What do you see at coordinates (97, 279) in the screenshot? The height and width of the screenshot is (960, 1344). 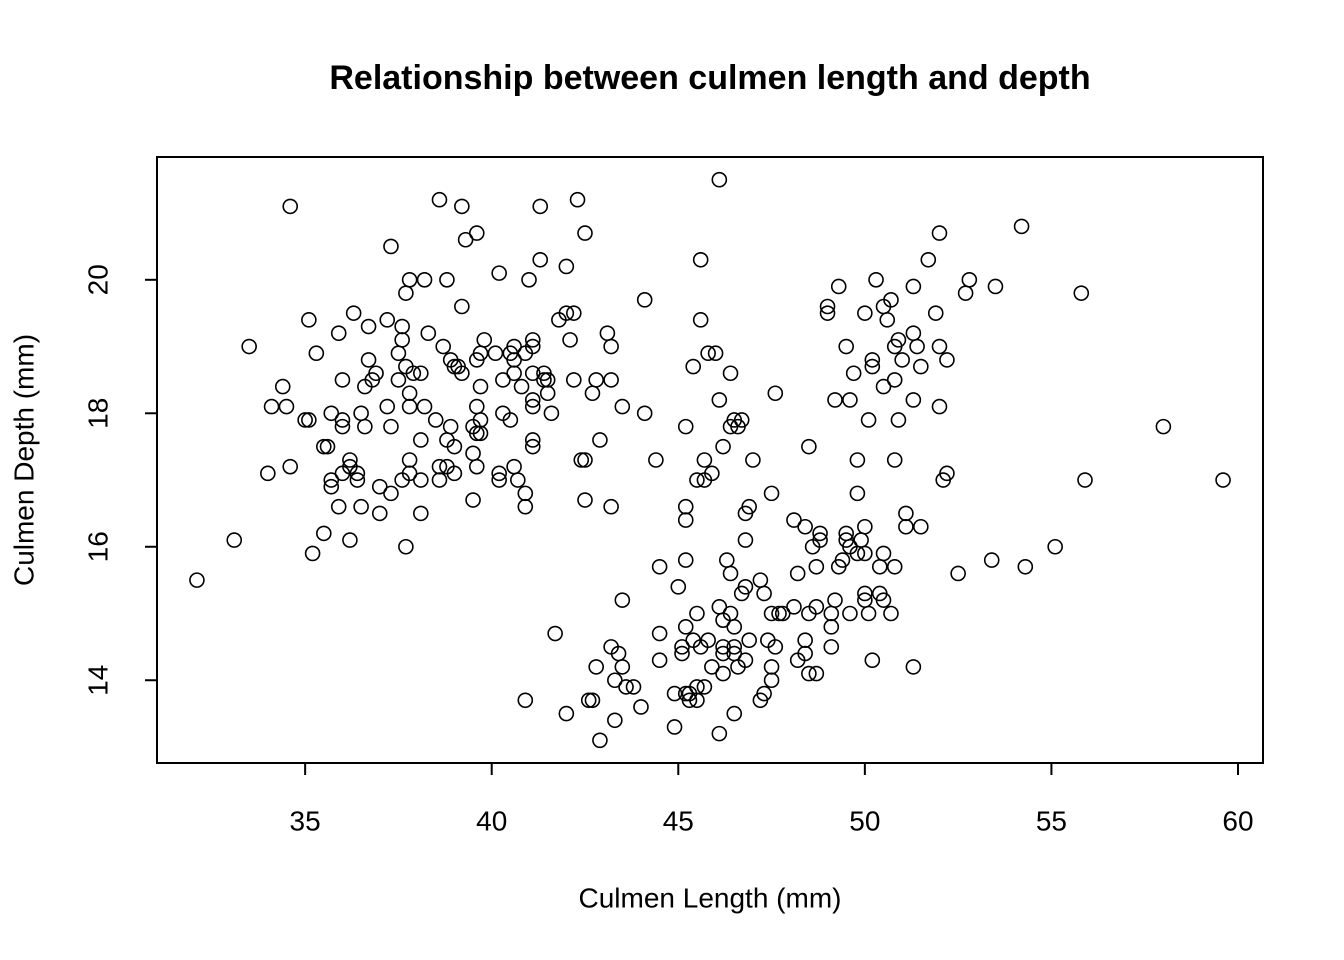 I see `y-tick-label: 20` at bounding box center [97, 279].